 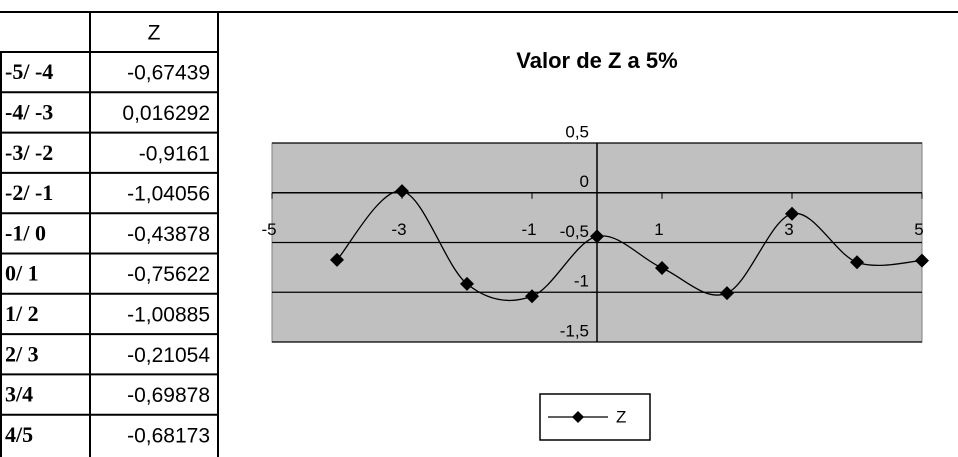 I want to click on row-label: -1/ 0, so click(x=25, y=232).